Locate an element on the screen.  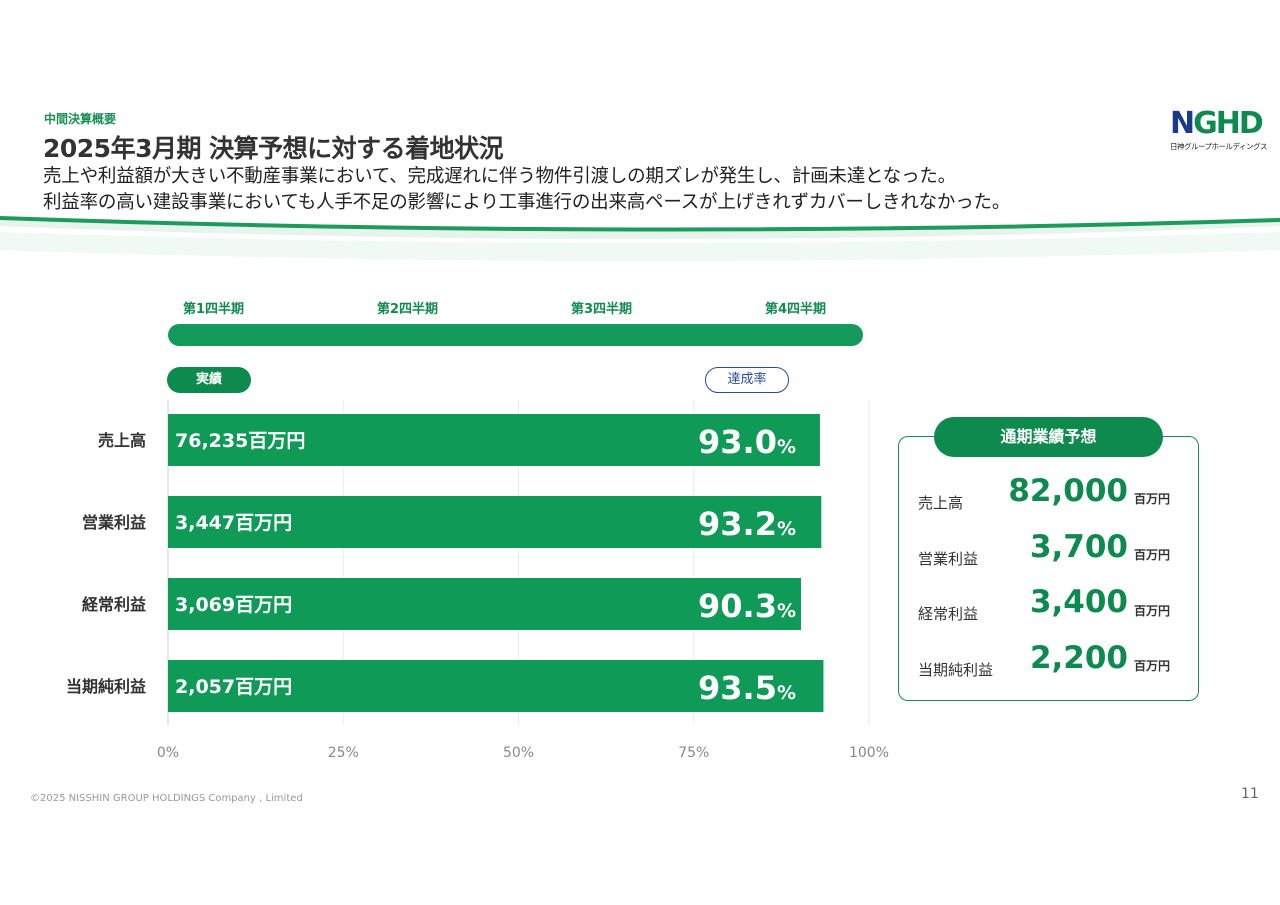
page-number: 11 is located at coordinates (1250, 794).